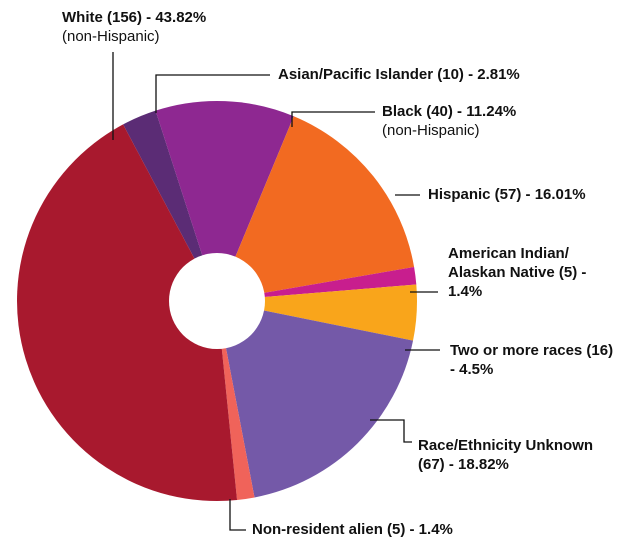 This screenshot has height=540, width=626. I want to click on label-unknown-main: Race/Ethnicity Unknown (67) - 18.82%, so click(506, 455).